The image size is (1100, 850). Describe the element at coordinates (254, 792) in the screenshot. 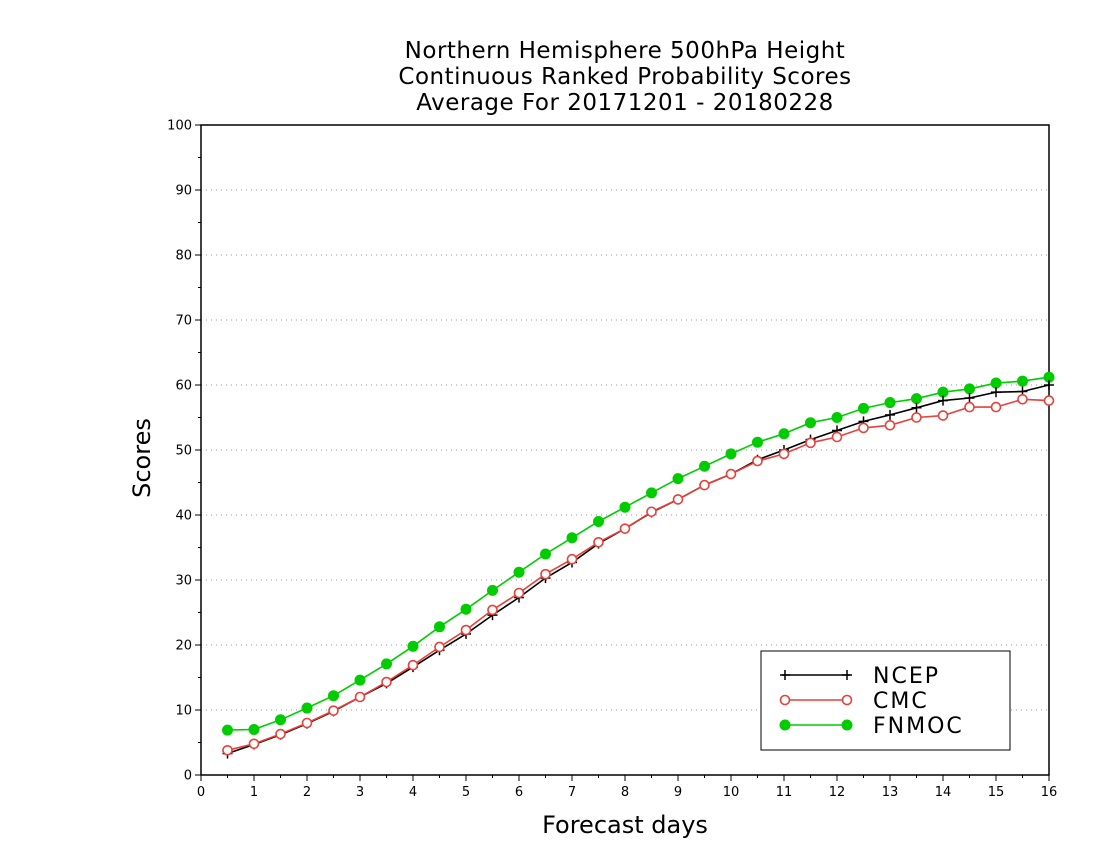

I see `x-tick-label: 1` at that location.